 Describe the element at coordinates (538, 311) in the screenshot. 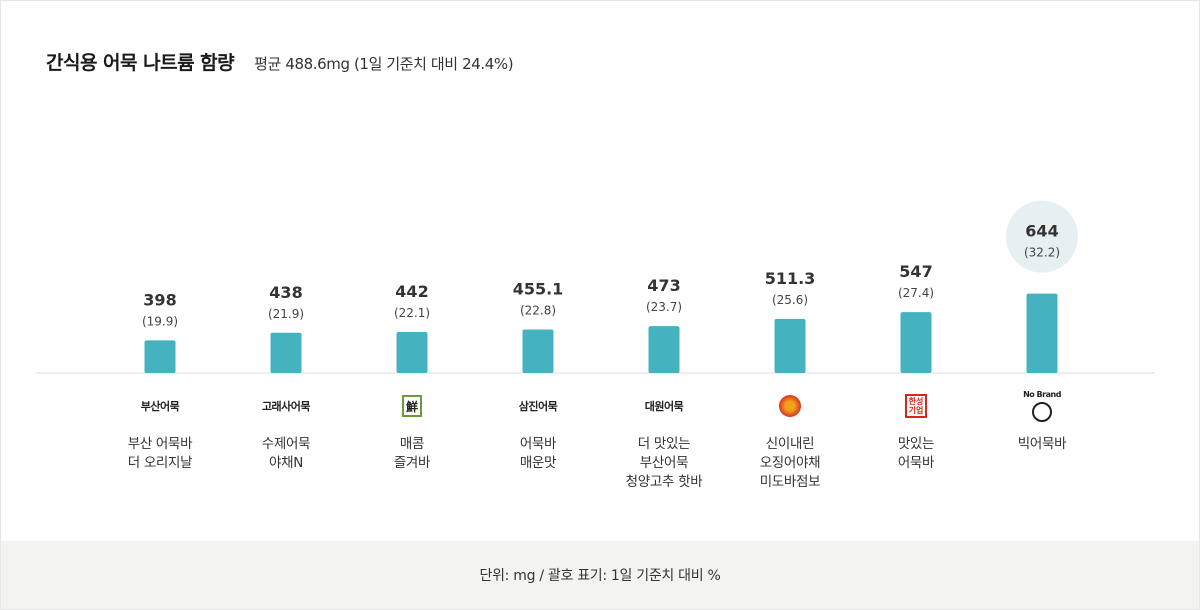

I see `percent-label-4: (22.8)` at that location.